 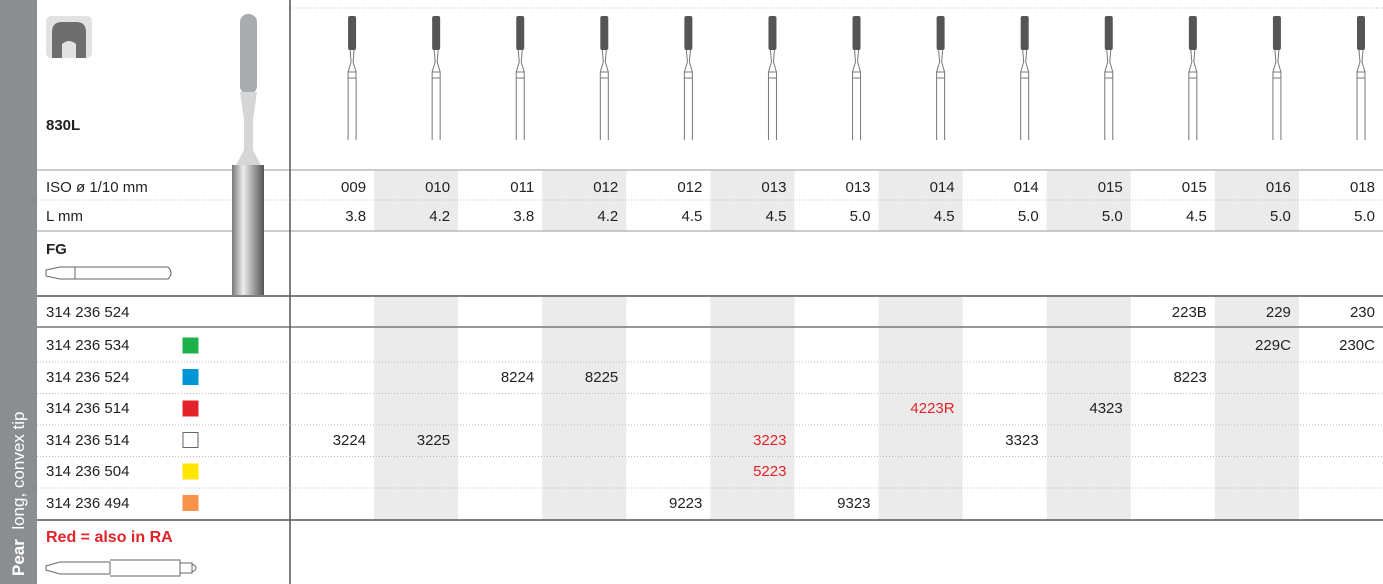 I want to click on shank-type: FG, so click(x=56, y=249).